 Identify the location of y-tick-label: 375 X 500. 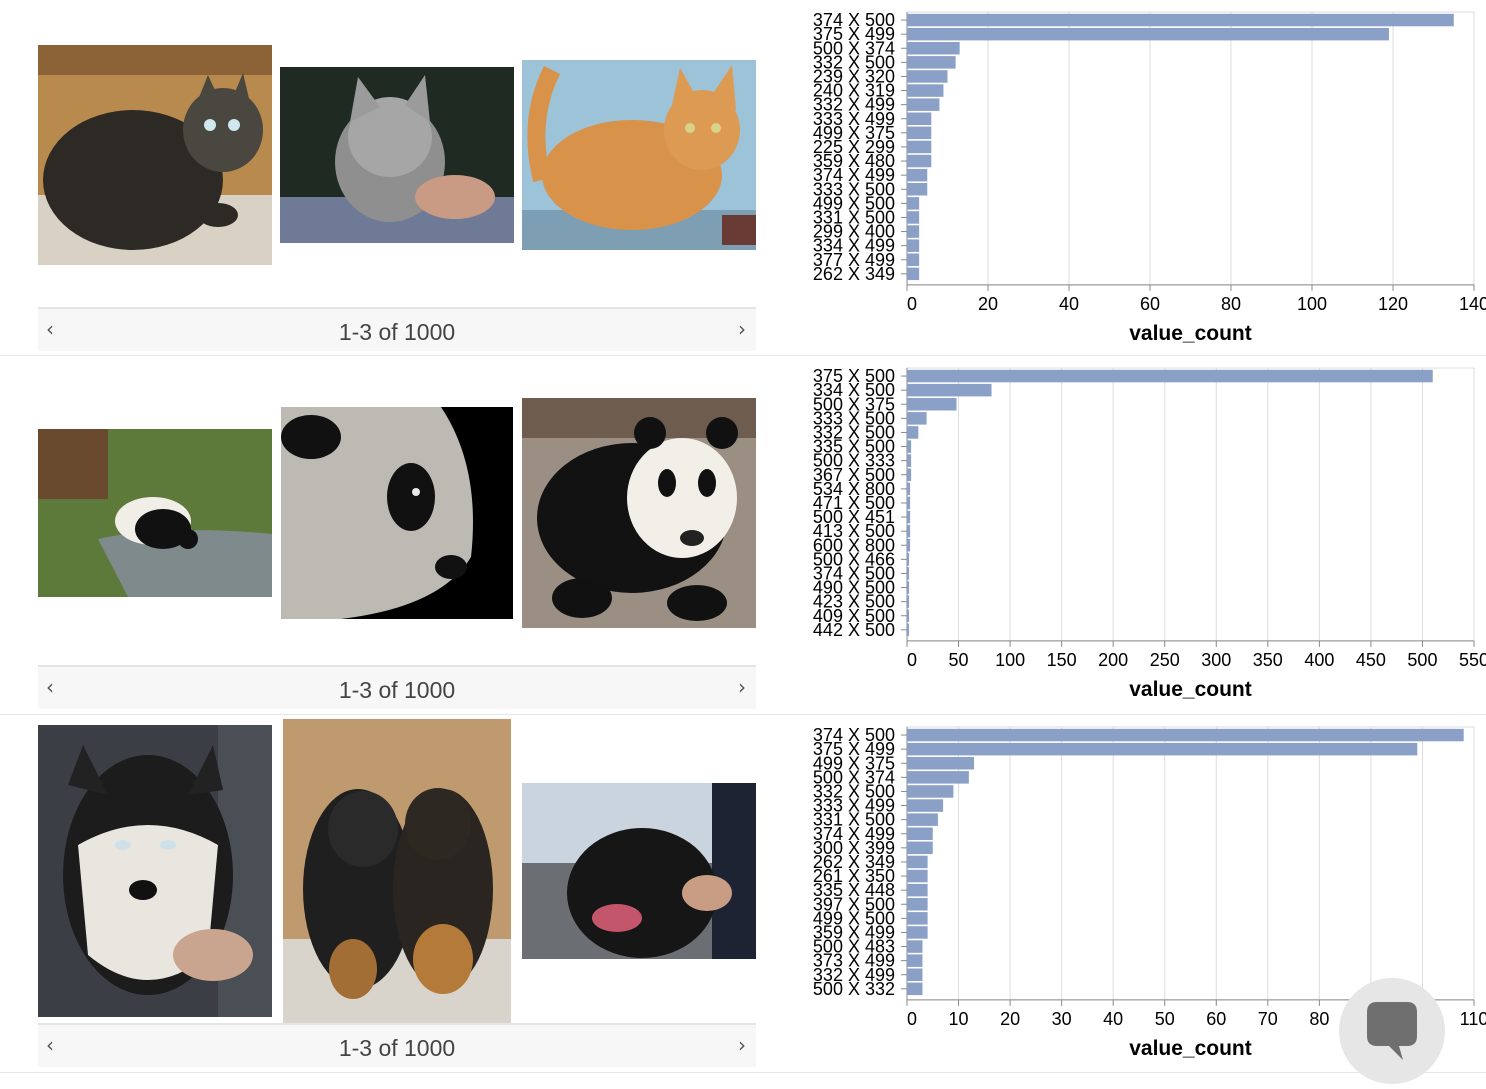
(854, 376).